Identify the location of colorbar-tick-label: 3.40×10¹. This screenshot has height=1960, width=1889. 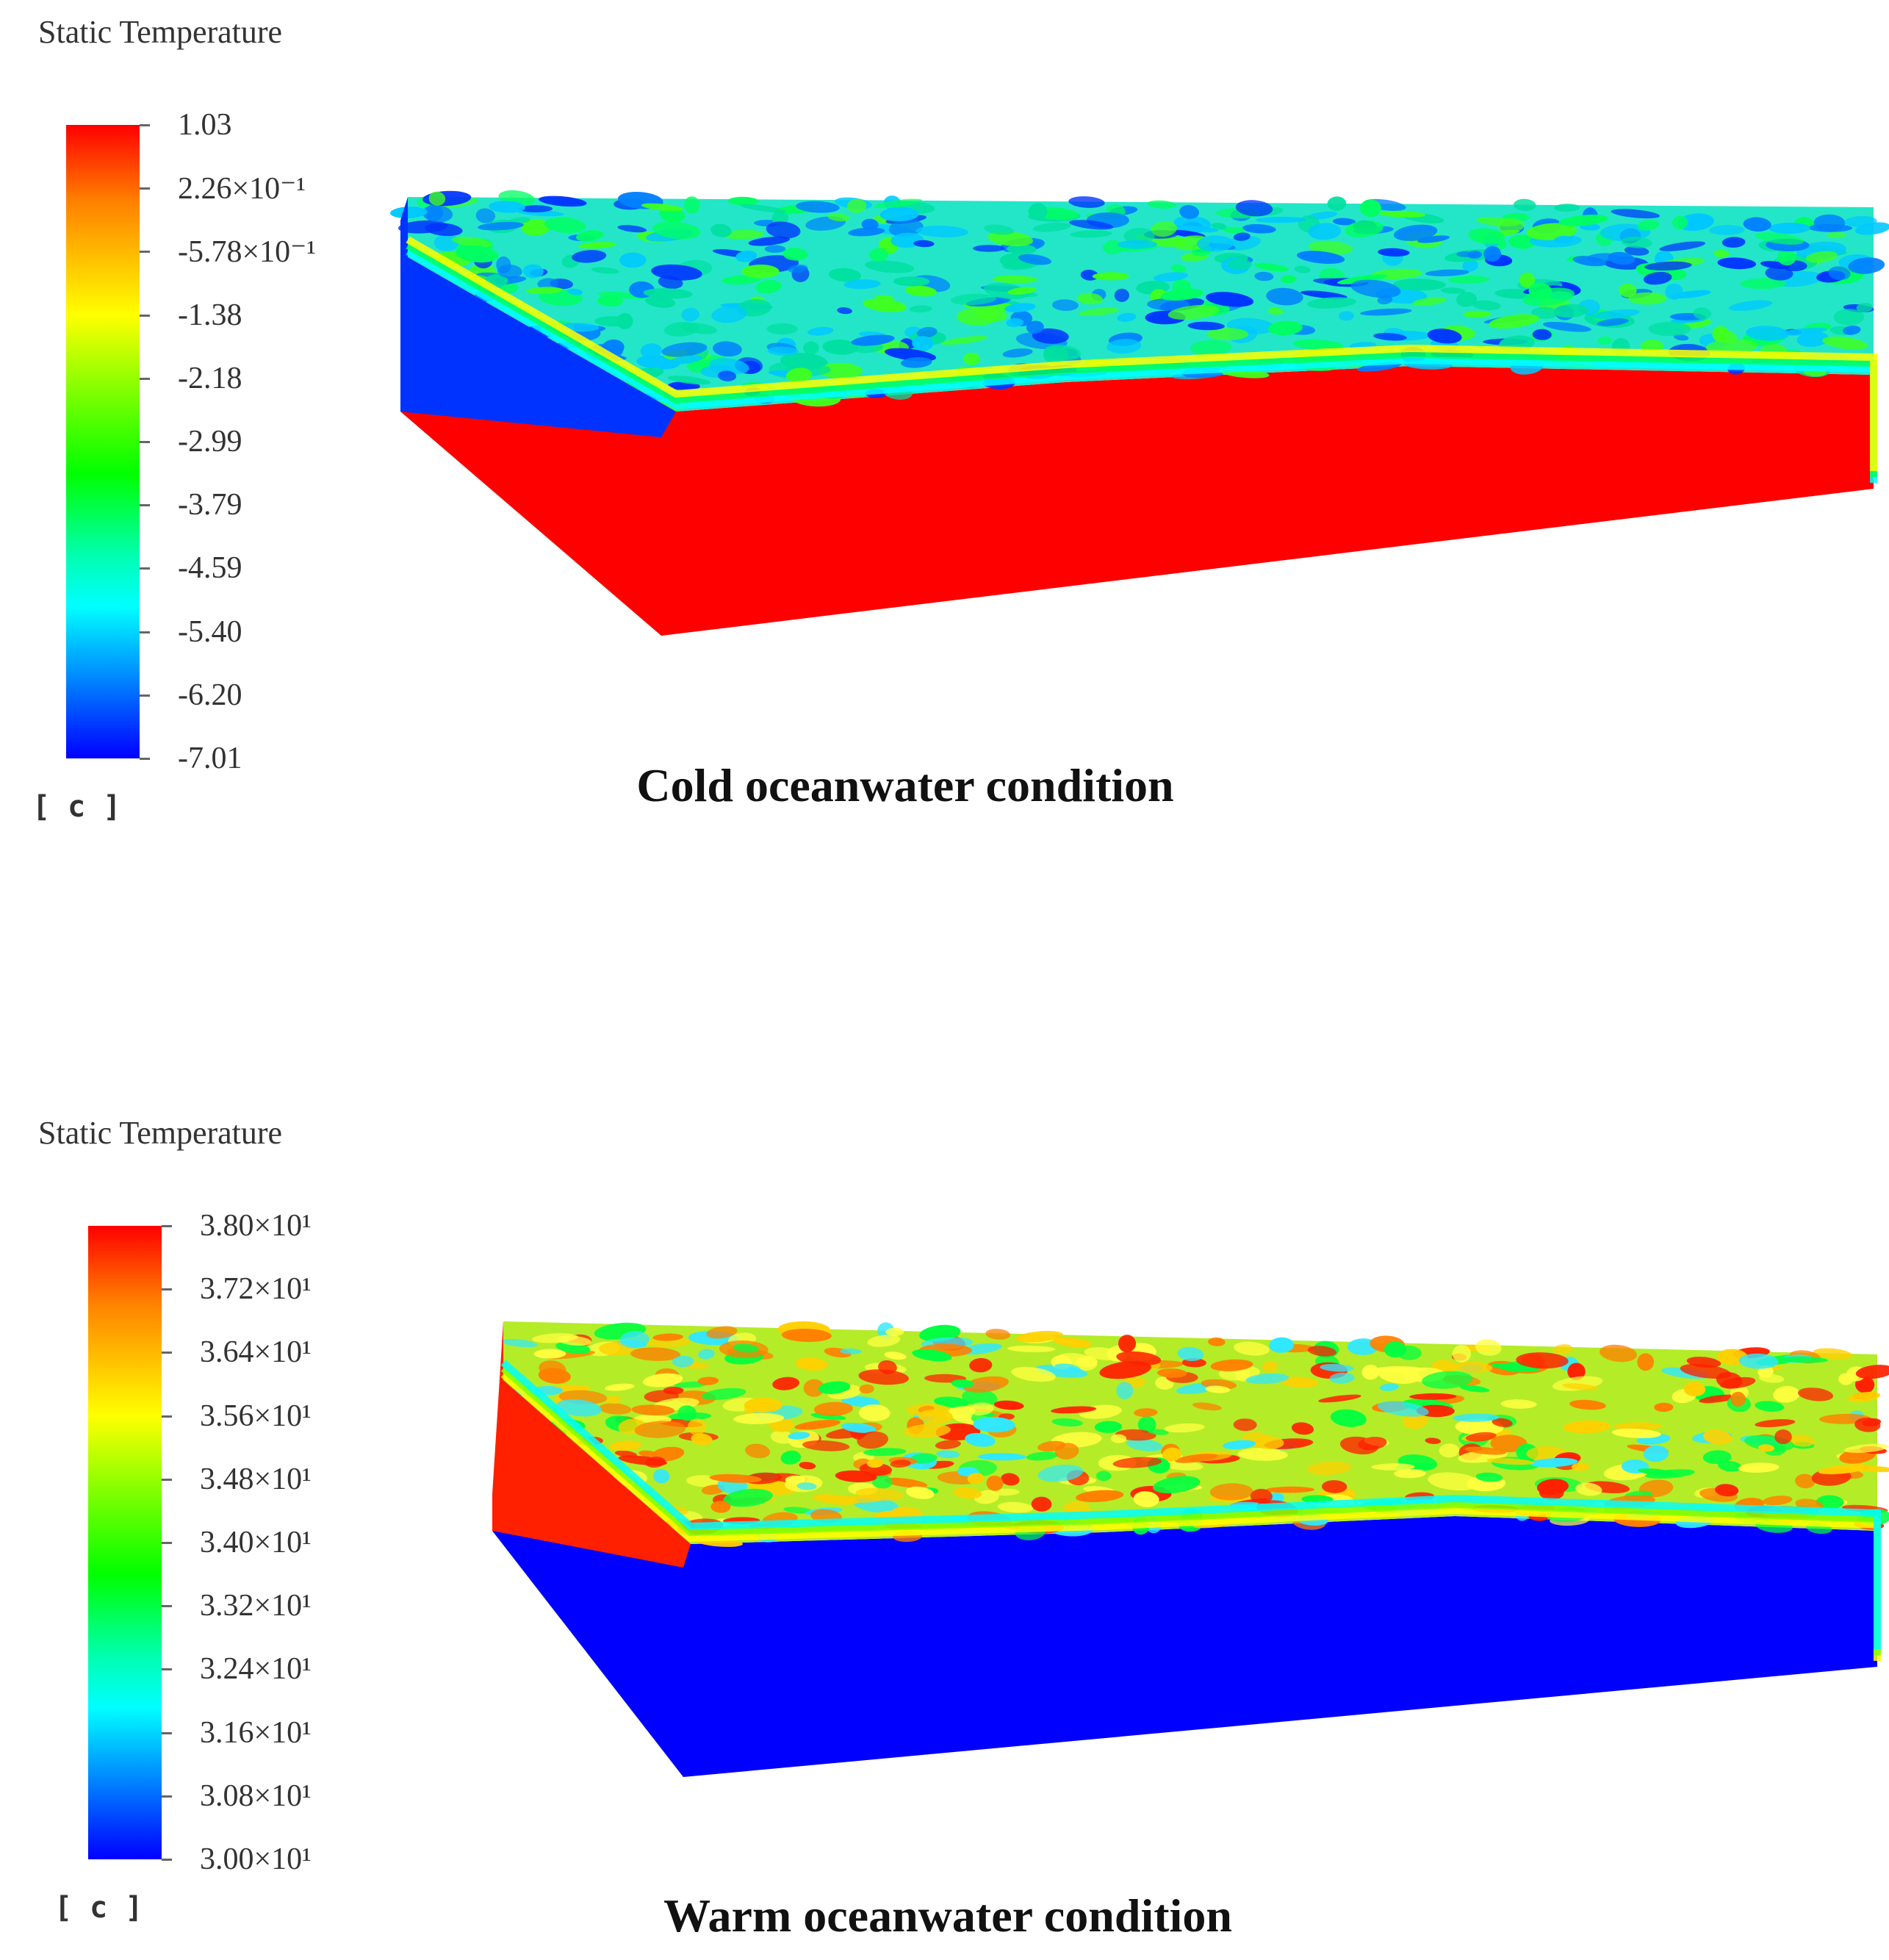
(256, 1542).